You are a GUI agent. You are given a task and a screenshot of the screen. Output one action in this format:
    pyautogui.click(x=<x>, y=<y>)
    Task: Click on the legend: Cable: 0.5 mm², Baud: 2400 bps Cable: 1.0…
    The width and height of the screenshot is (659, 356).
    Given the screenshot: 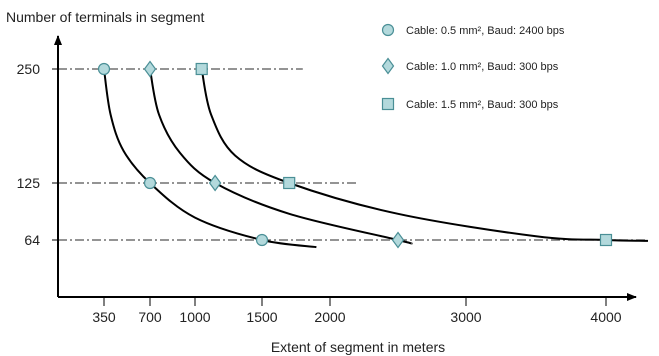 What is the action you would take?
    pyautogui.click(x=473, y=67)
    